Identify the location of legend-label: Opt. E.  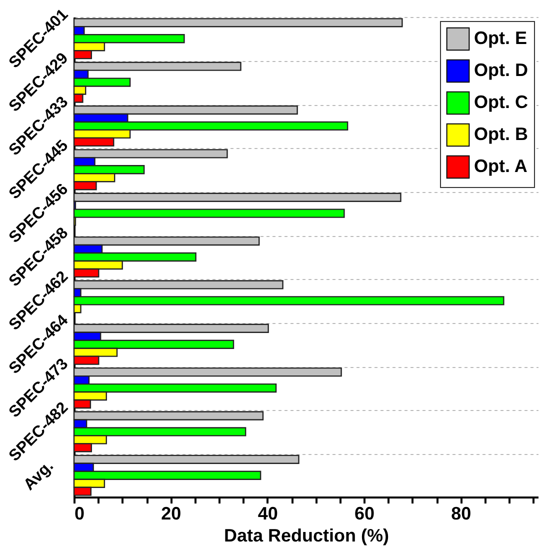
(500, 38).